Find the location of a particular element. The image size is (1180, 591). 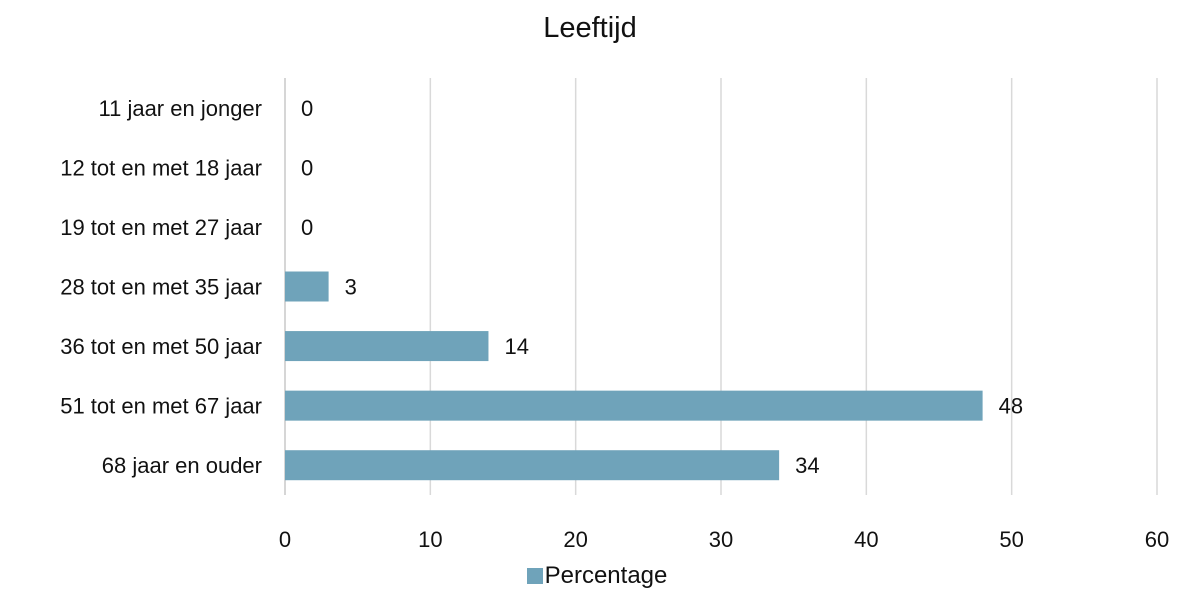

data-label: 14 is located at coordinates (516, 346).